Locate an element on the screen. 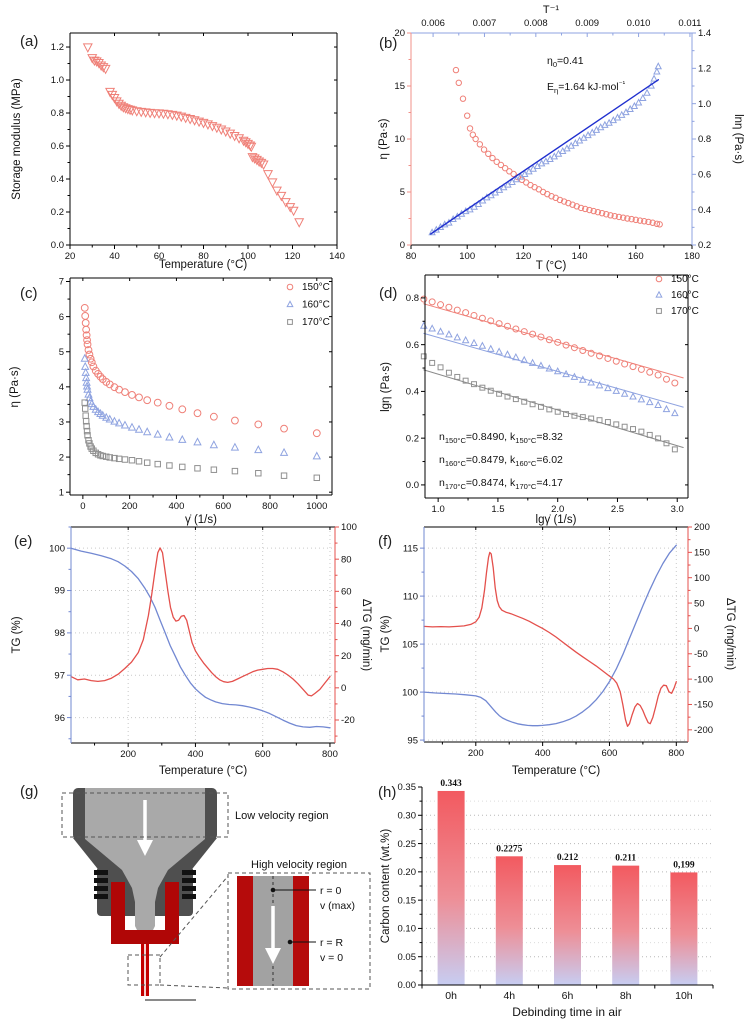 Image resolution: width=750 pixels, height=1022 pixels. heater-block is located at coordinates (145, 913).